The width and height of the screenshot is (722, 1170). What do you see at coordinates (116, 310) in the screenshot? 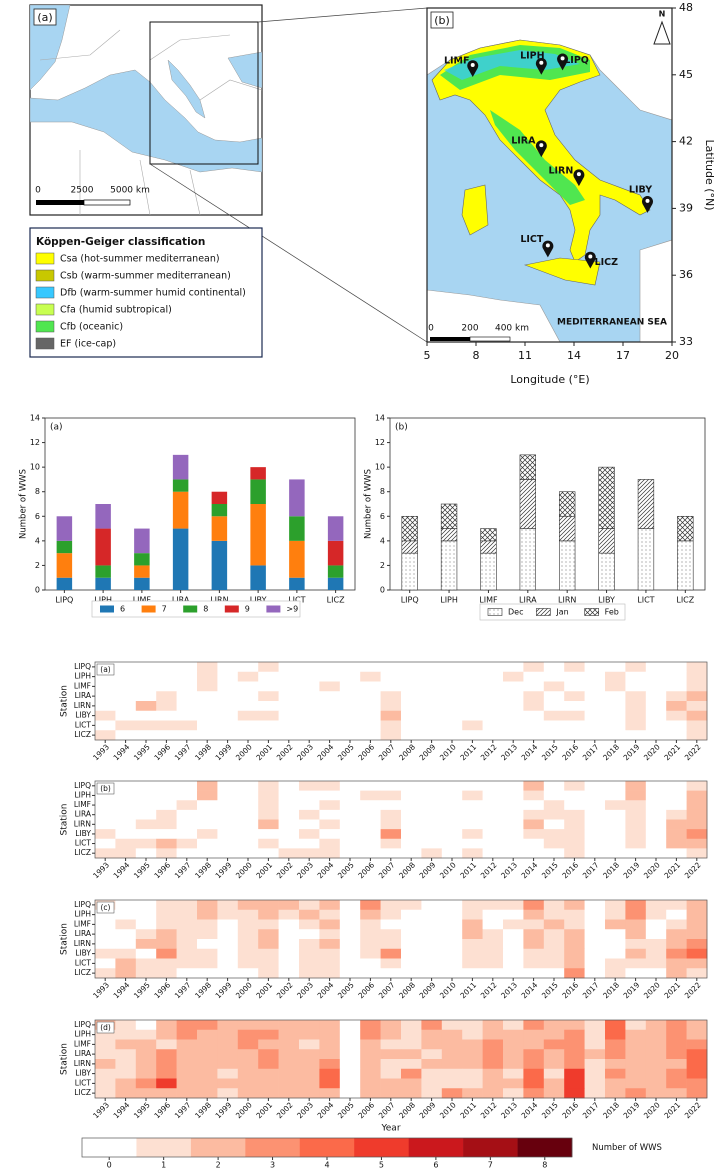
I see `legend-label: Cfa (humid subtropical)` at bounding box center [116, 310].